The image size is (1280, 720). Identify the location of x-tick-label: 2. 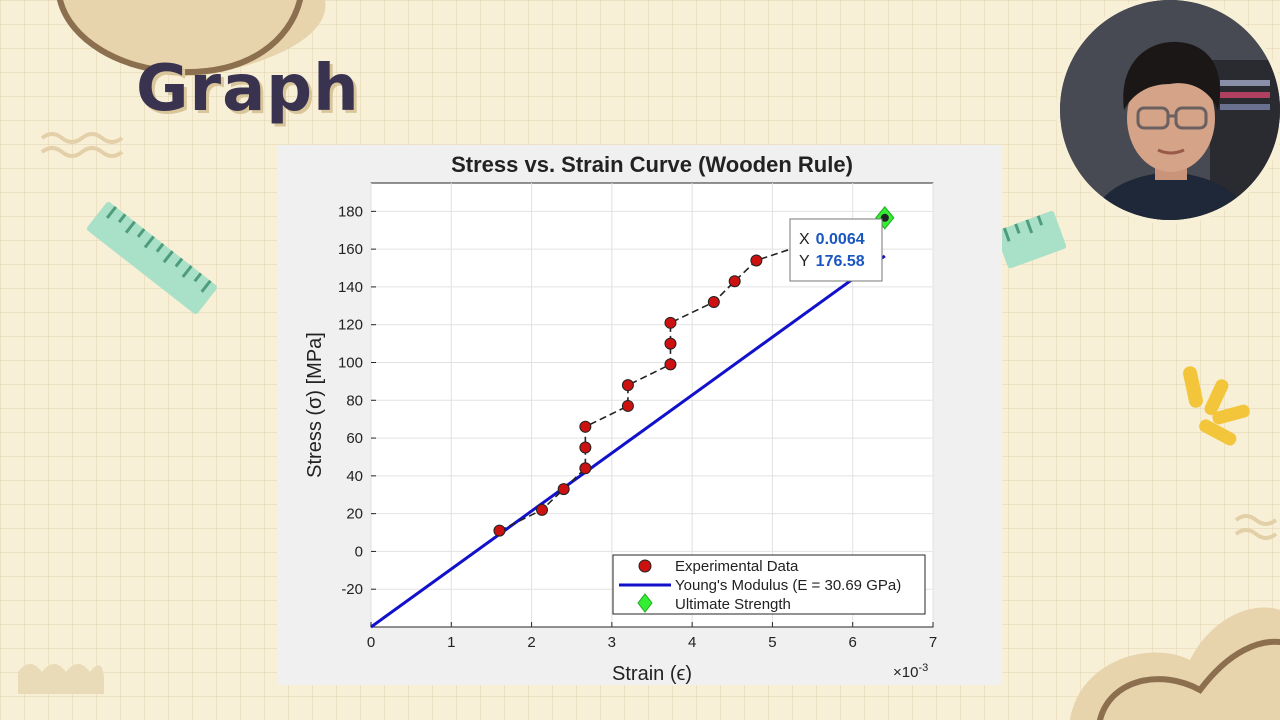
(531, 642).